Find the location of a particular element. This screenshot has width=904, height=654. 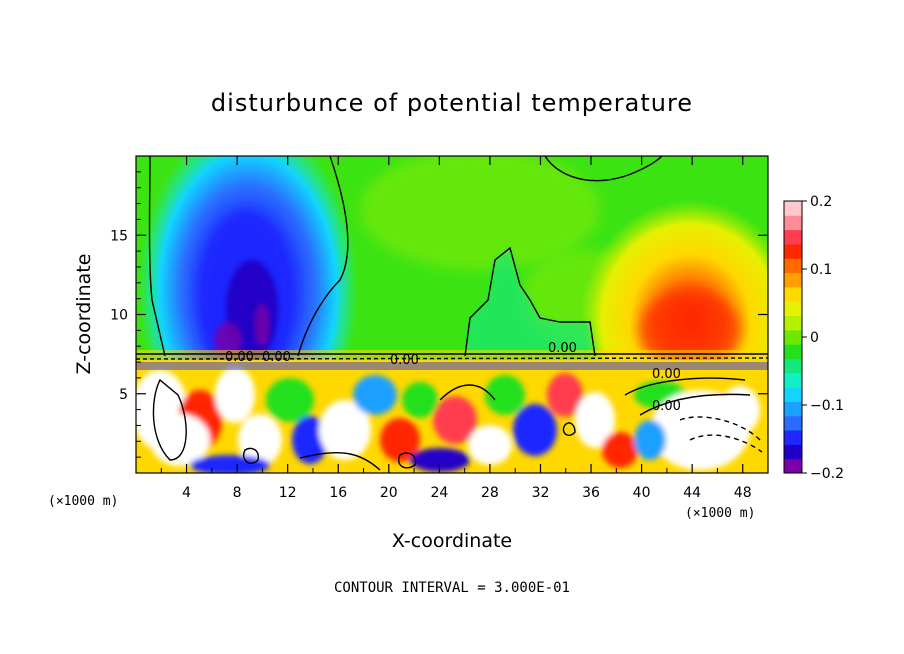

colorbar-tick-label: 0.1 is located at coordinates (821, 270).